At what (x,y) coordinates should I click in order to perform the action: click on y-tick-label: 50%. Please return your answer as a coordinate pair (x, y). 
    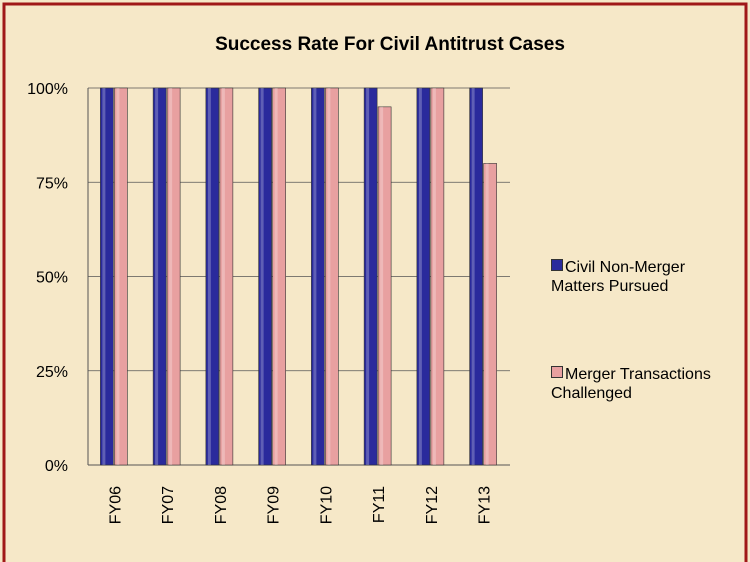
    Looking at the image, I should click on (52, 278).